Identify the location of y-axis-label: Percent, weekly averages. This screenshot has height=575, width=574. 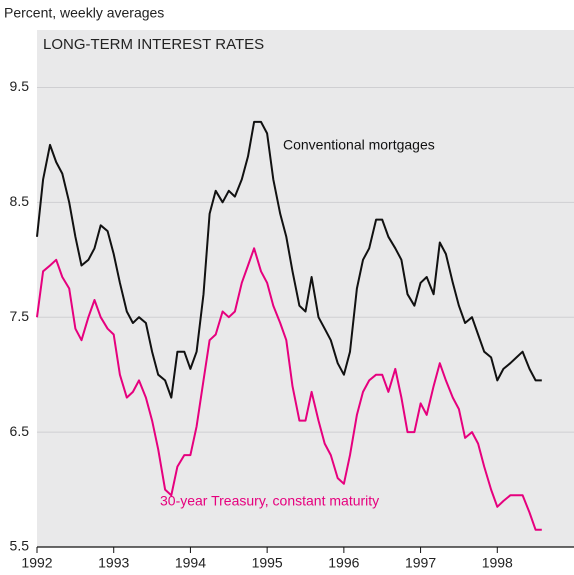
(84, 13).